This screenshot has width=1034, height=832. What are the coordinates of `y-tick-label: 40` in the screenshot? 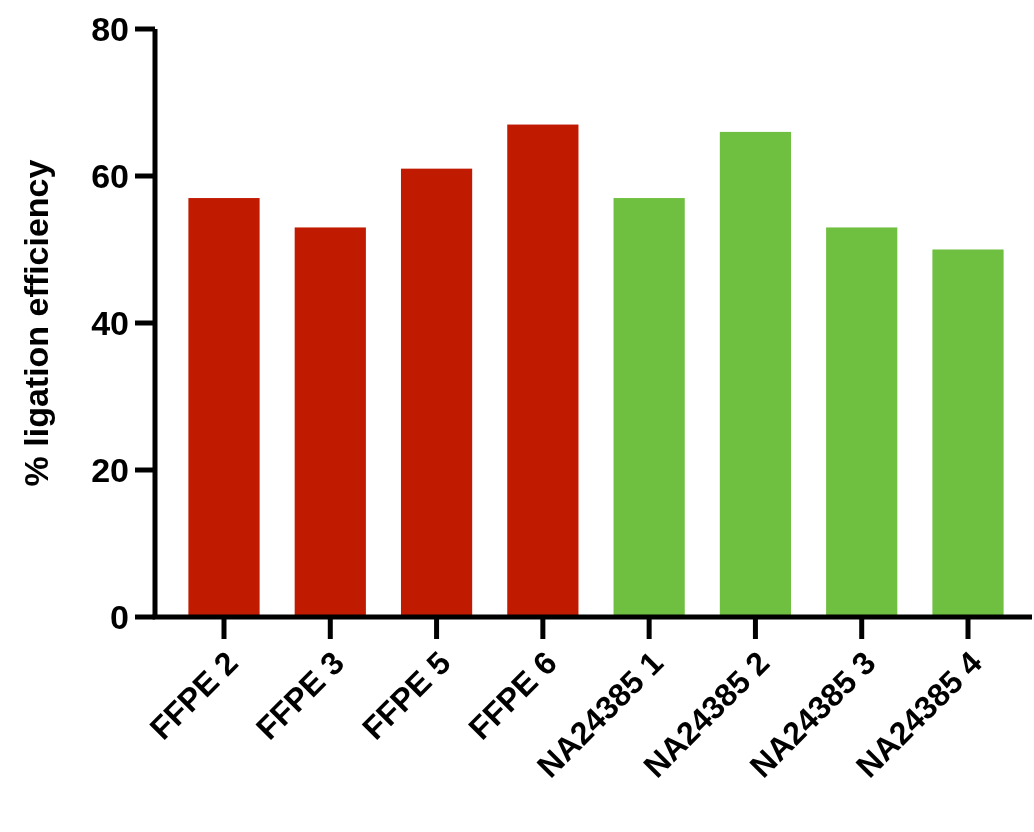 It's located at (110, 322).